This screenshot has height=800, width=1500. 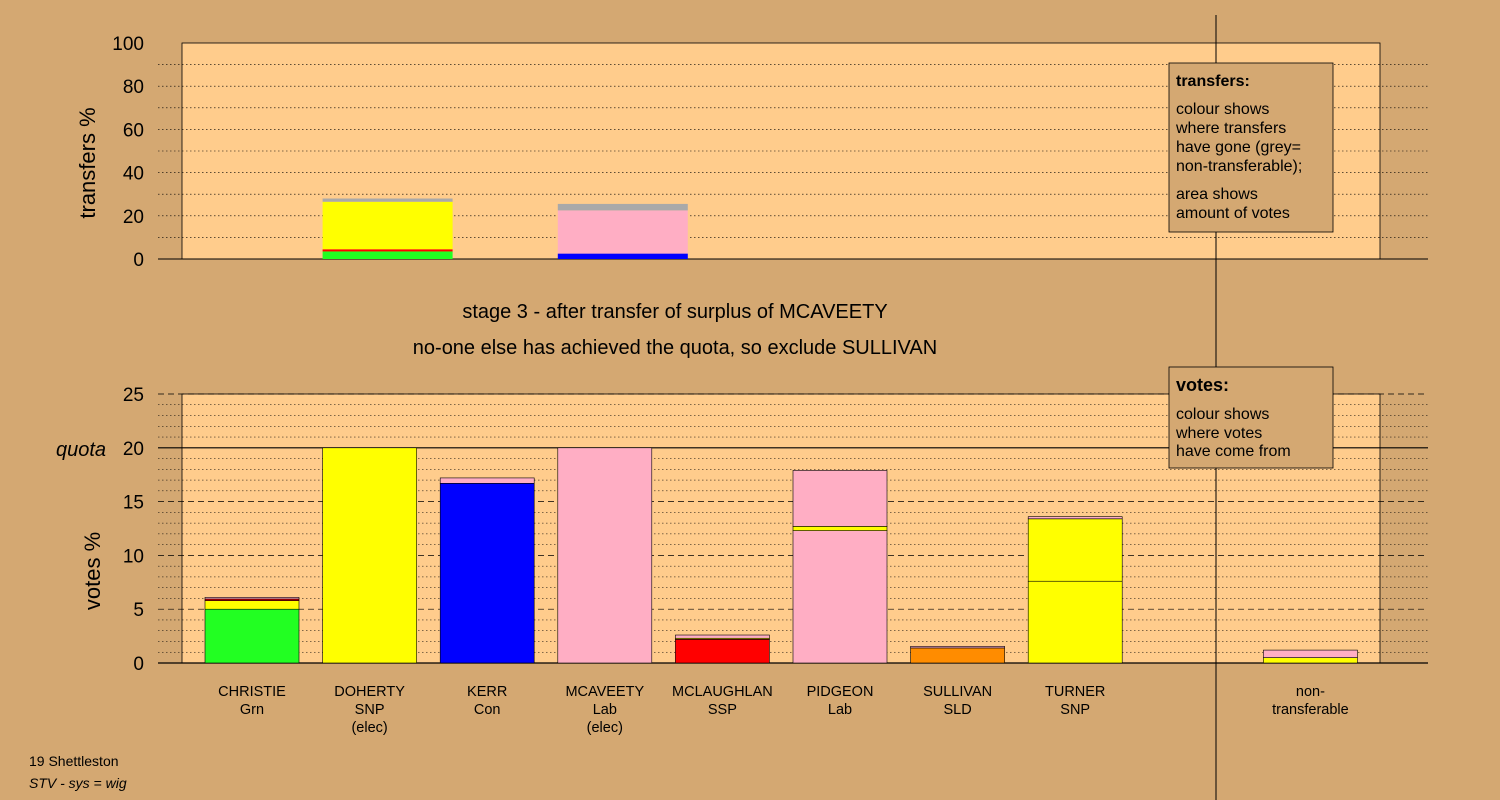 What do you see at coordinates (133, 503) in the screenshot?
I see `y-tick-label: 15` at bounding box center [133, 503].